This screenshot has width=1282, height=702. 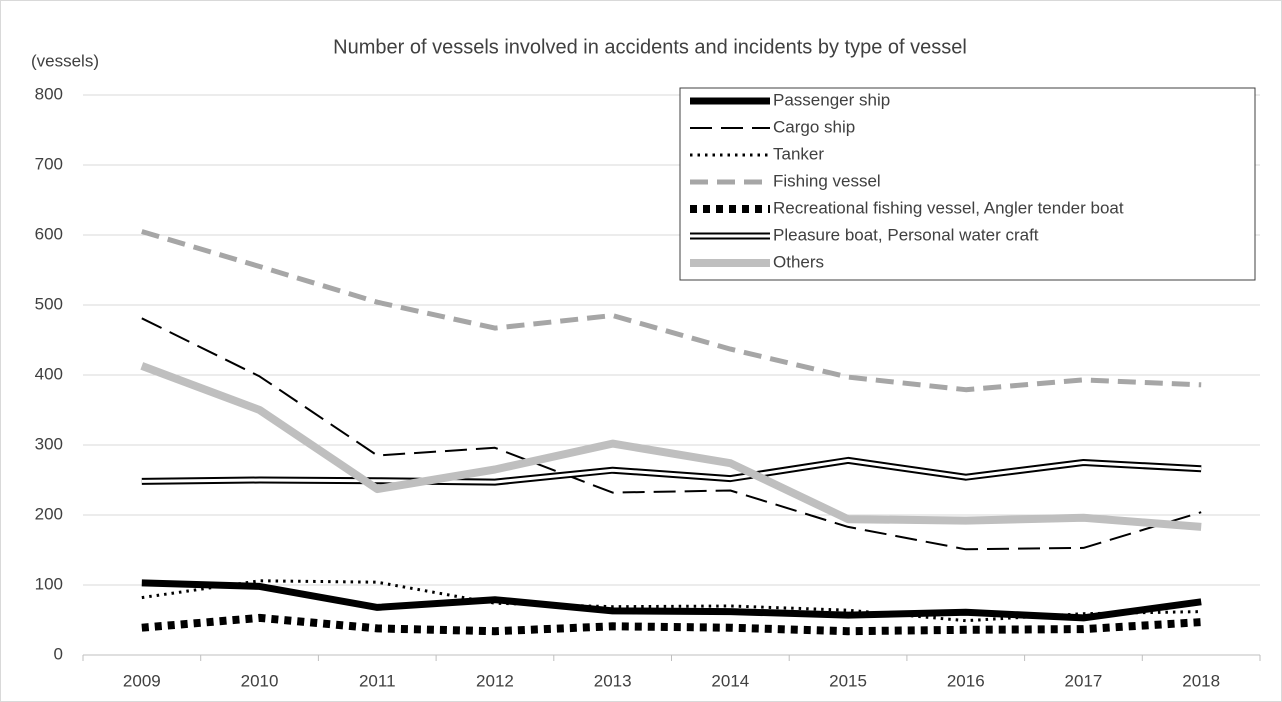 I want to click on legend-box, so click(x=967, y=184).